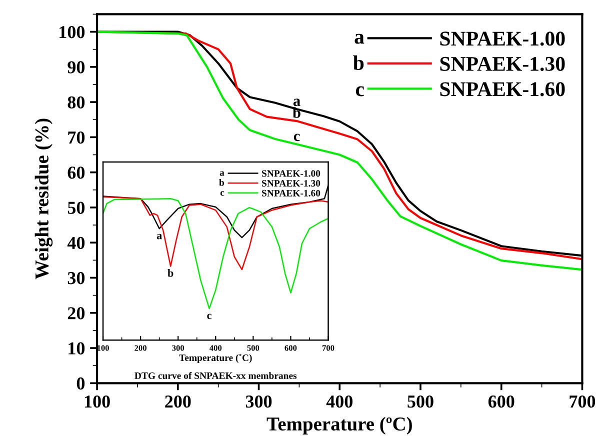 This screenshot has height=444, width=599. I want to click on text: DTG curve of SNPAEK-xx membranes, so click(215, 376).